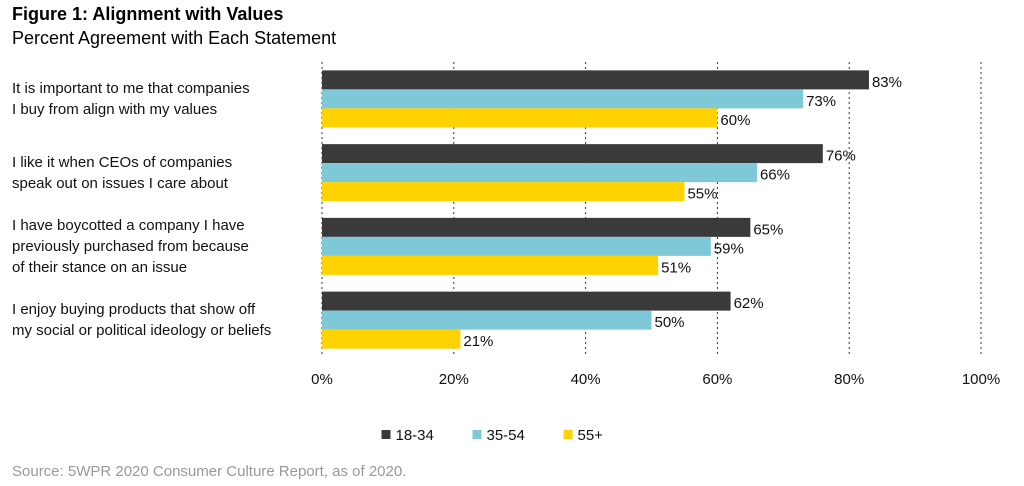 The width and height of the screenshot is (1024, 486). I want to click on chart-subtitle: Percent Agreement with Each Statement, so click(174, 38).